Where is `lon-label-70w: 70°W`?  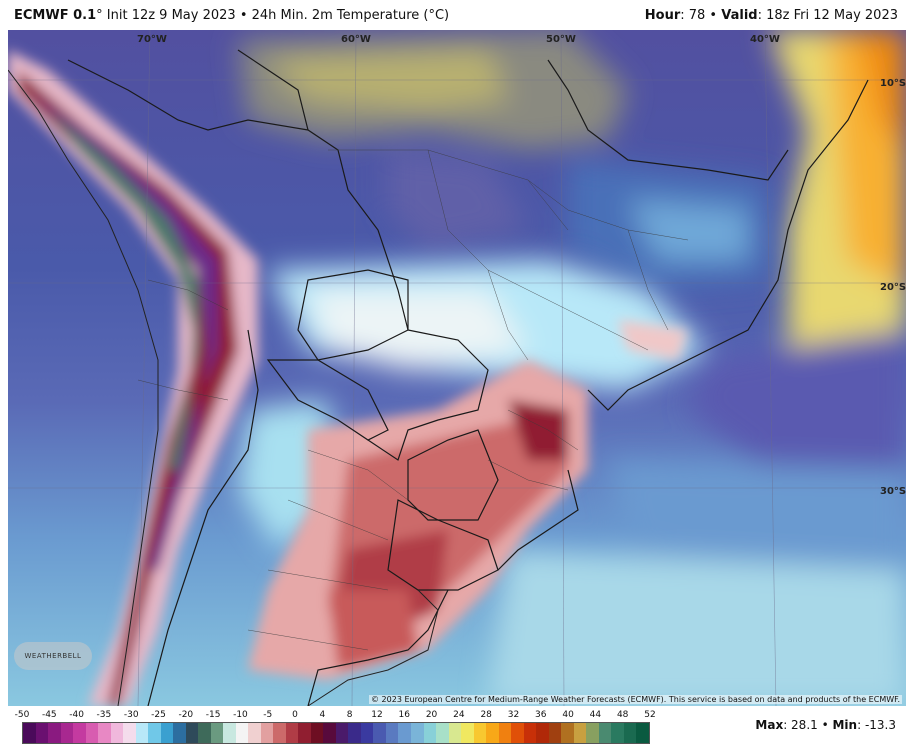 lon-label-70w: 70°W is located at coordinates (152, 39).